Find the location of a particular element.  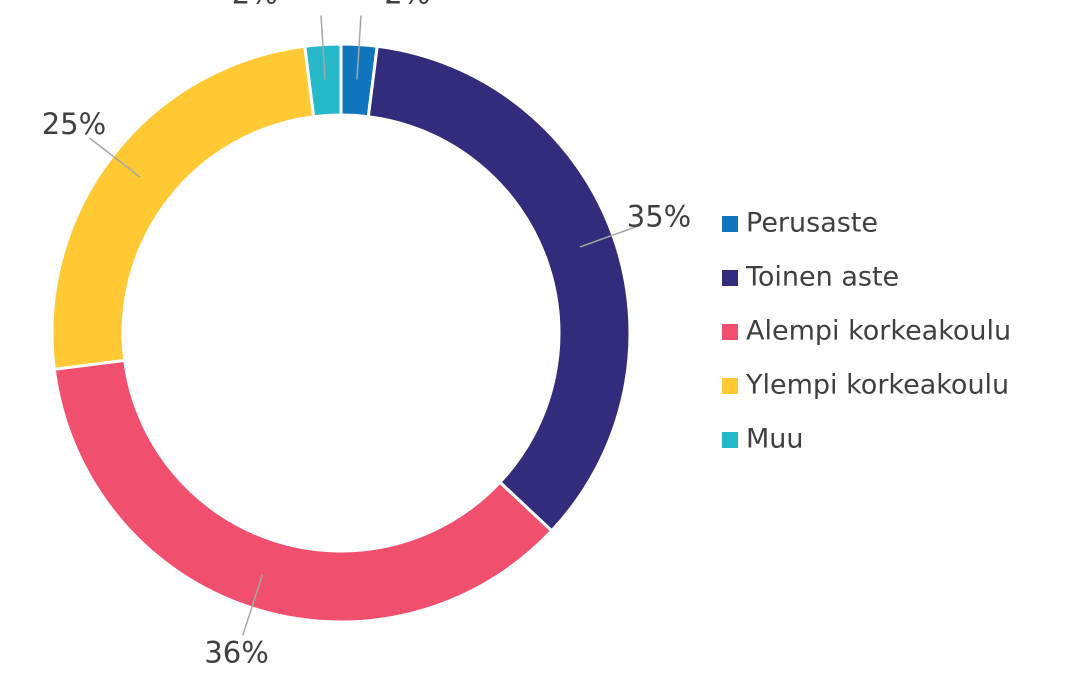

legend-label: Perusaste is located at coordinates (812, 223).